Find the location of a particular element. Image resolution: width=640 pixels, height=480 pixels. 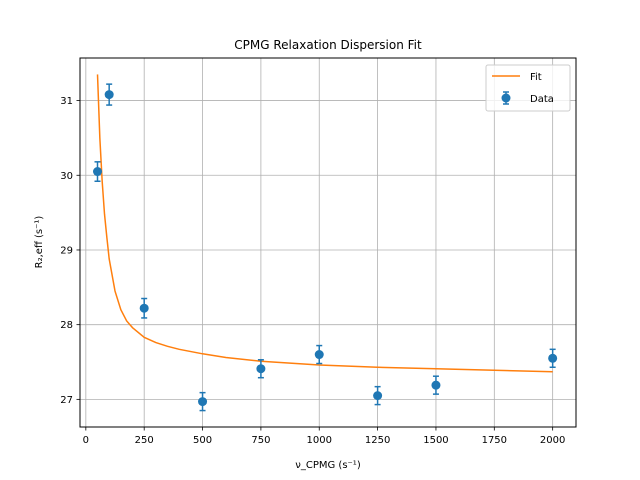

legend-box is located at coordinates (528, 88).